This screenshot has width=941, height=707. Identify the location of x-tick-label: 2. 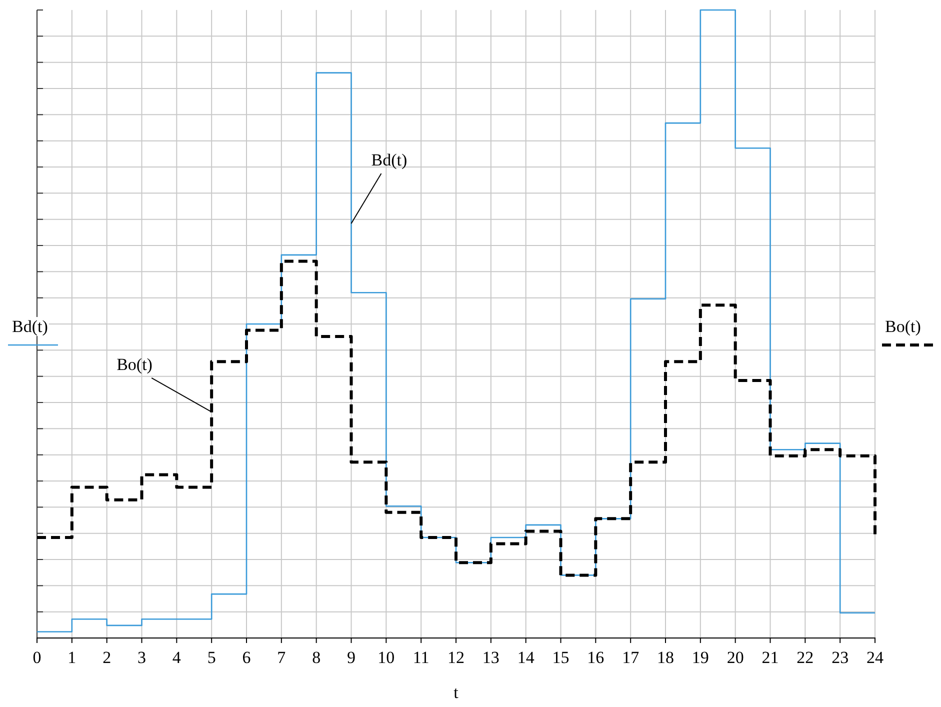
(107, 658).